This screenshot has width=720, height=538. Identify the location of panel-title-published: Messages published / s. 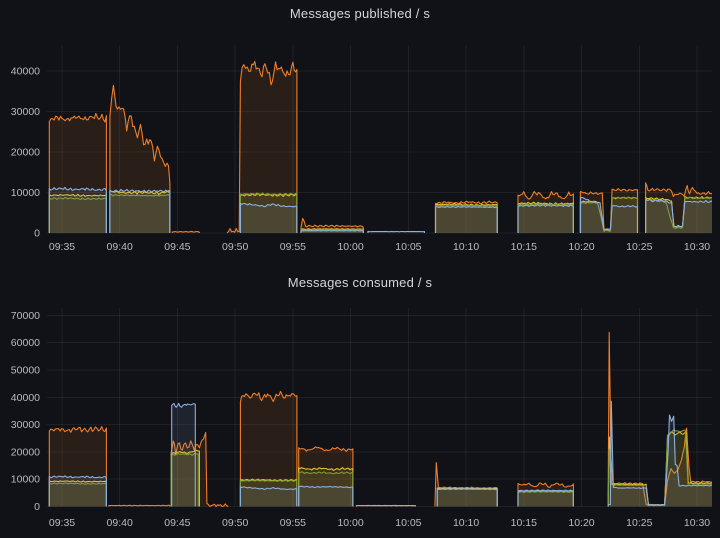
(360, 13).